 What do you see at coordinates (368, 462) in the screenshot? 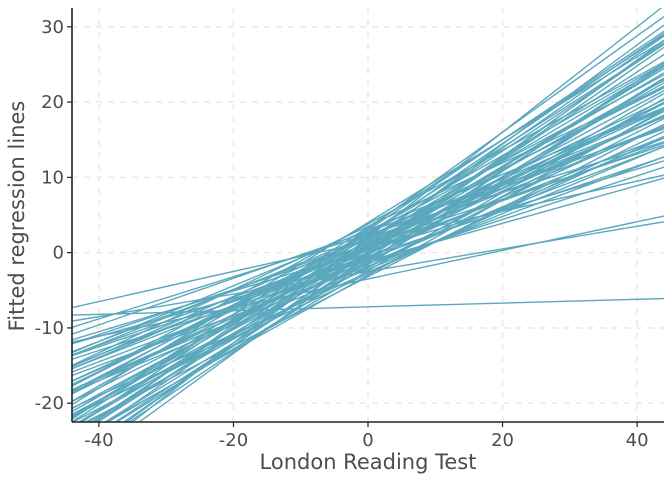
I see `x-axis-title: London Reading Test` at bounding box center [368, 462].